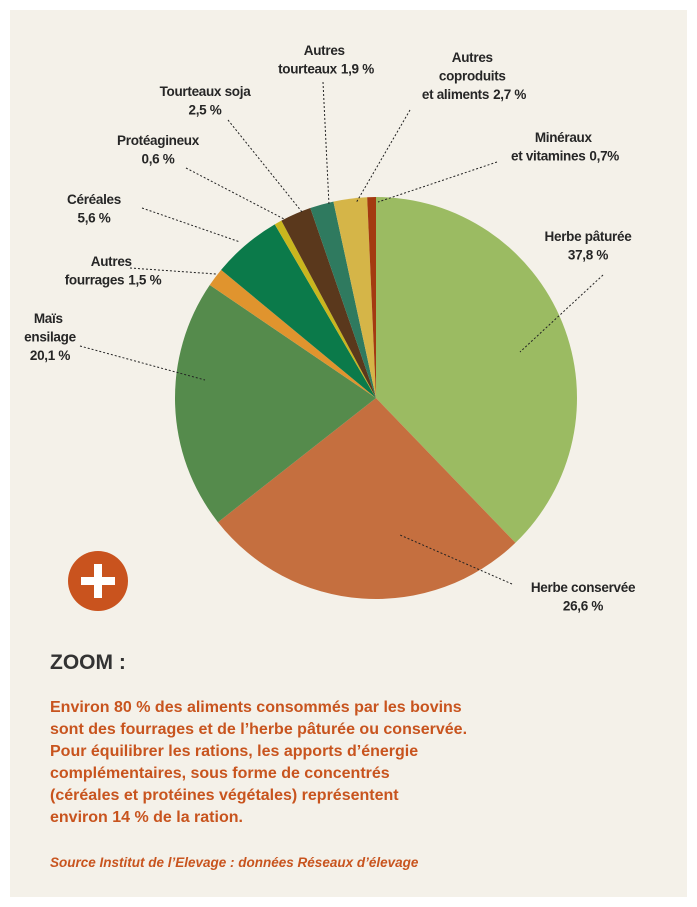 This screenshot has height=907, width=697. What do you see at coordinates (94, 199) in the screenshot?
I see `slice-label: Céréales` at bounding box center [94, 199].